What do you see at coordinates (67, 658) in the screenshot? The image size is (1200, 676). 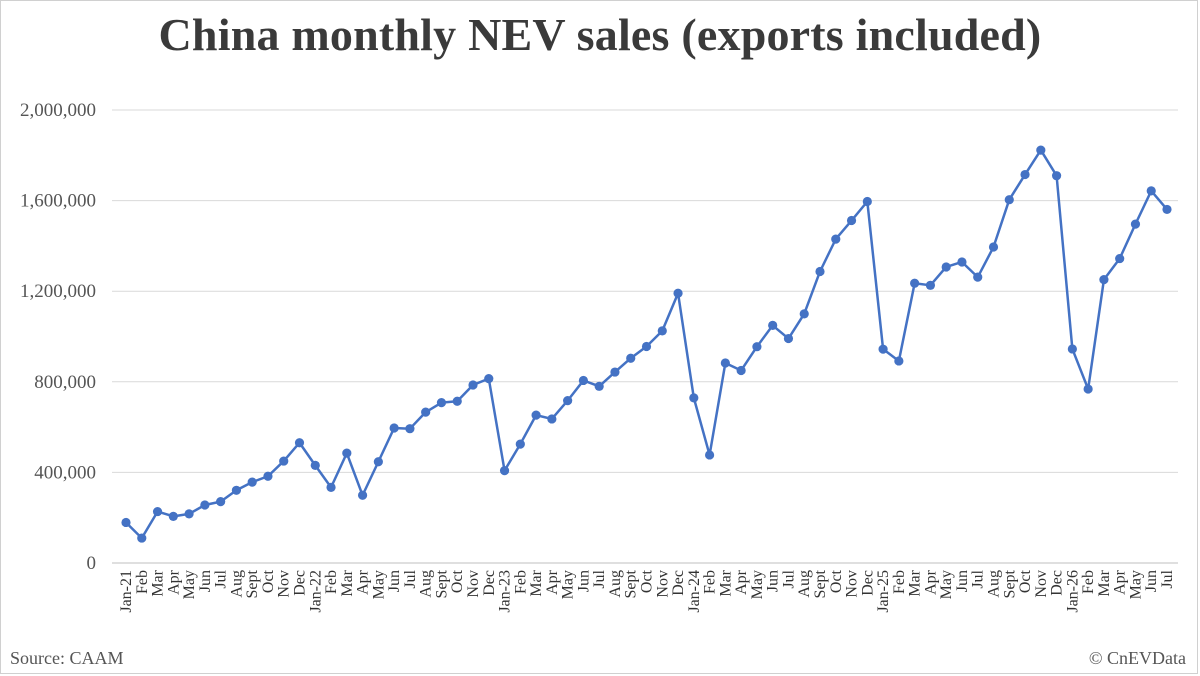 I see `source-note: Source: CAAM` at bounding box center [67, 658].